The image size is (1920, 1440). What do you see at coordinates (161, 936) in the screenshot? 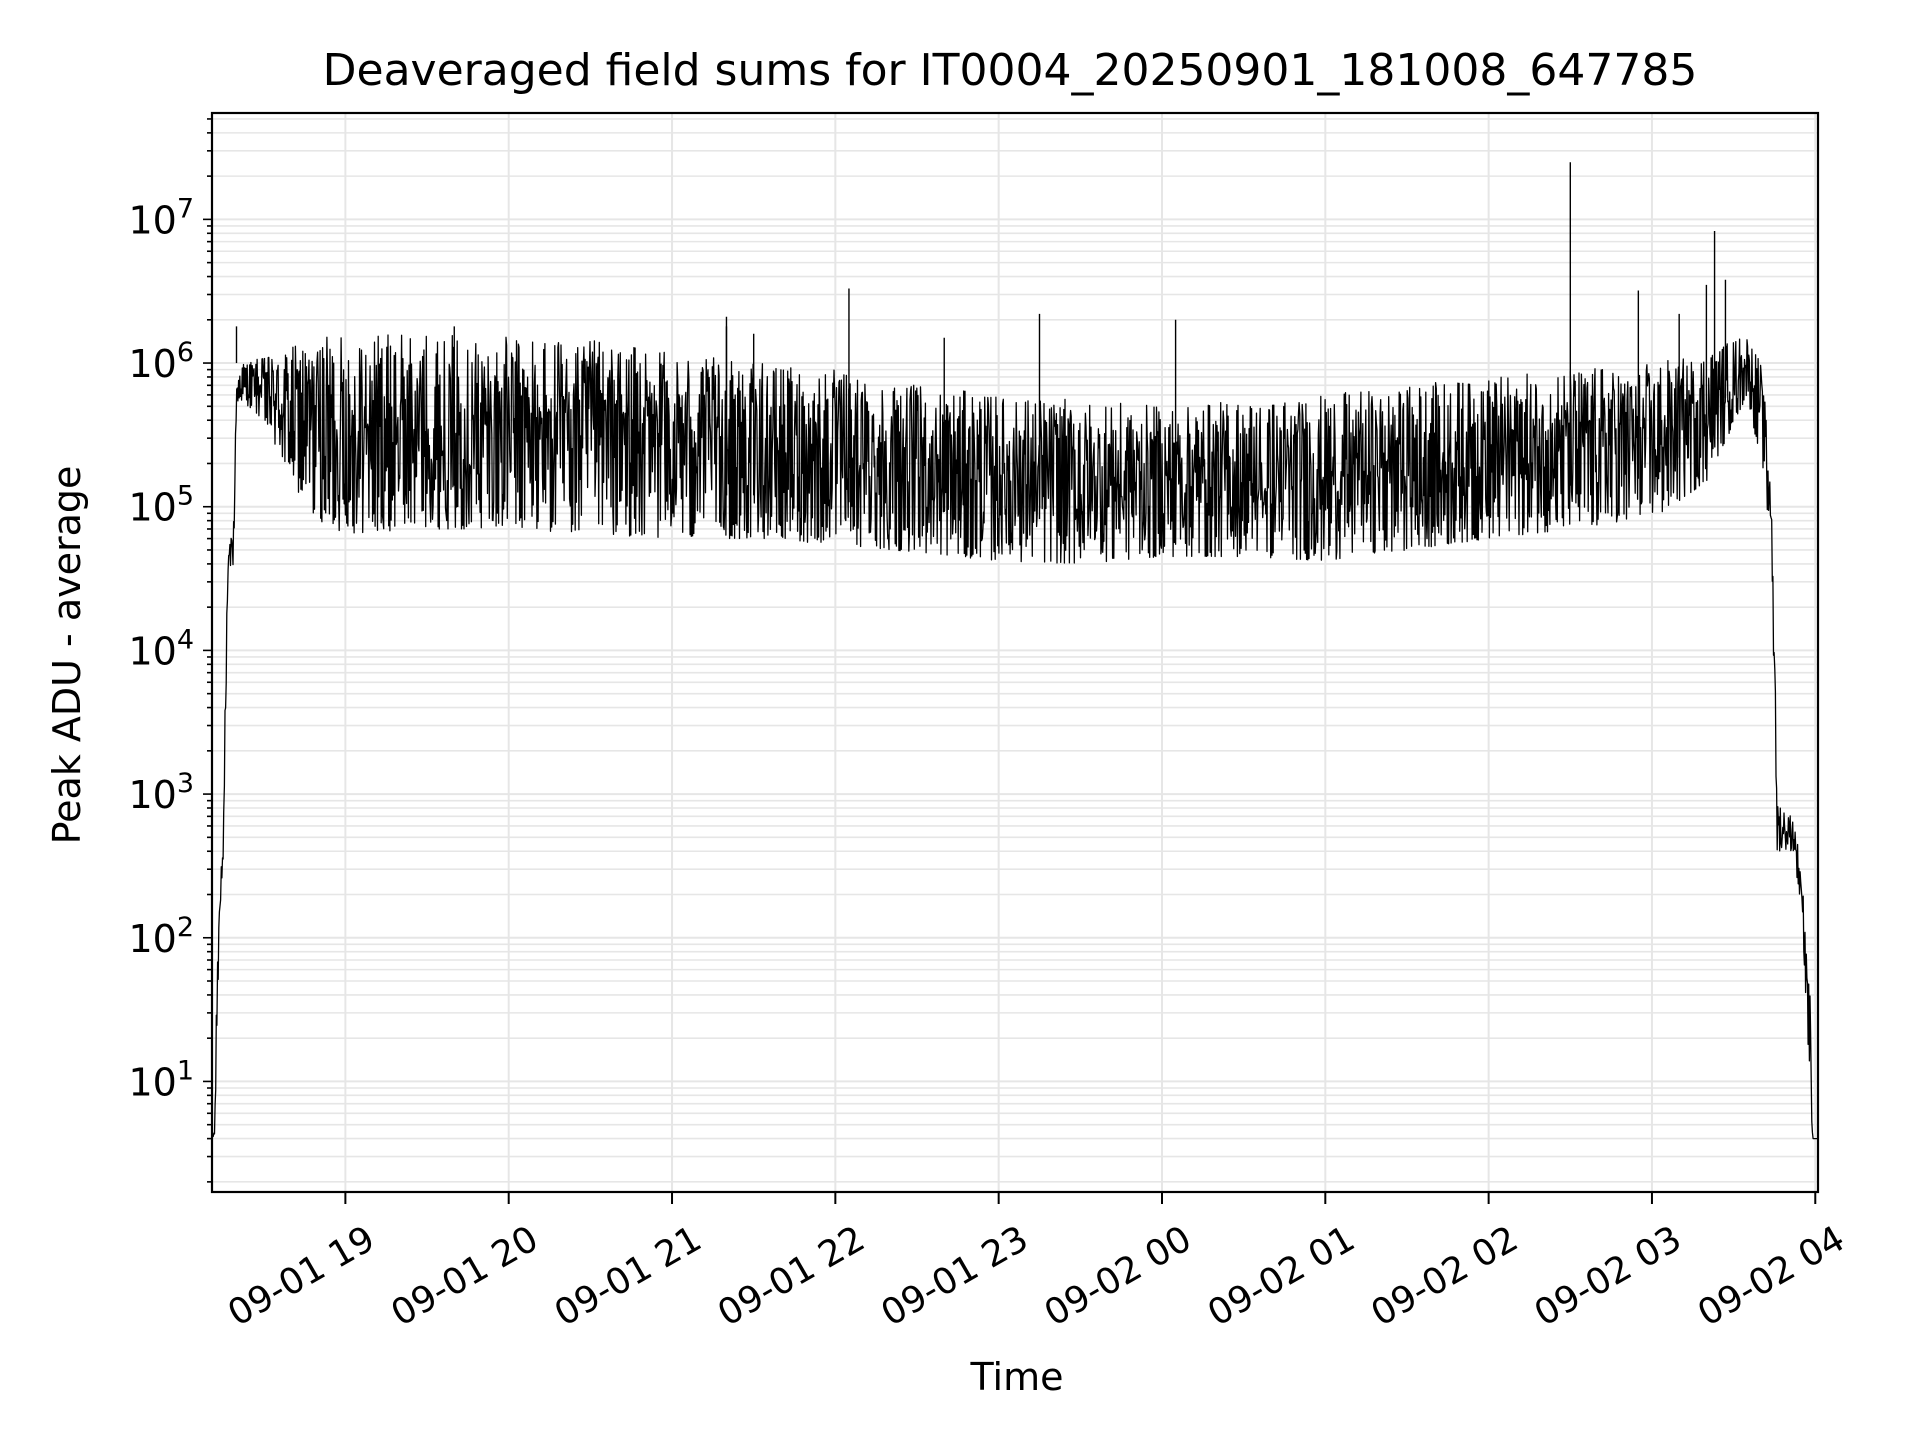
I see `y-tick-label: 102` at bounding box center [161, 936].